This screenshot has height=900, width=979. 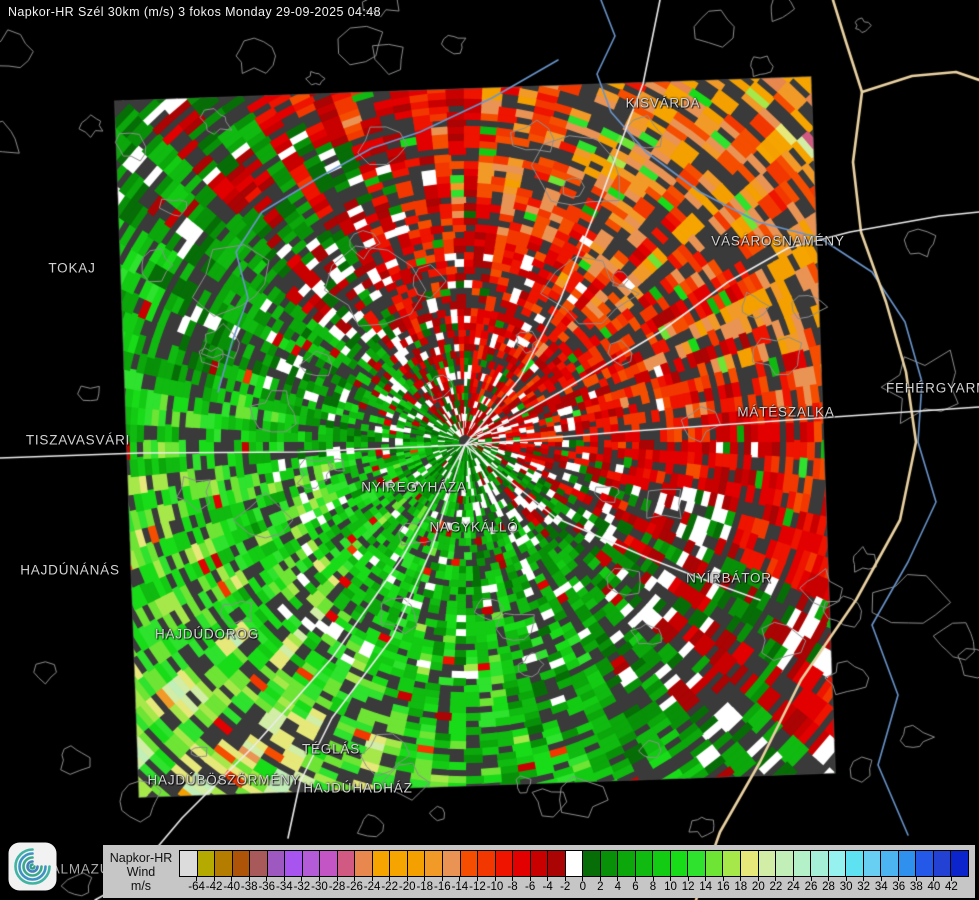 I want to click on legend-tick-label: 42, so click(x=951, y=887).